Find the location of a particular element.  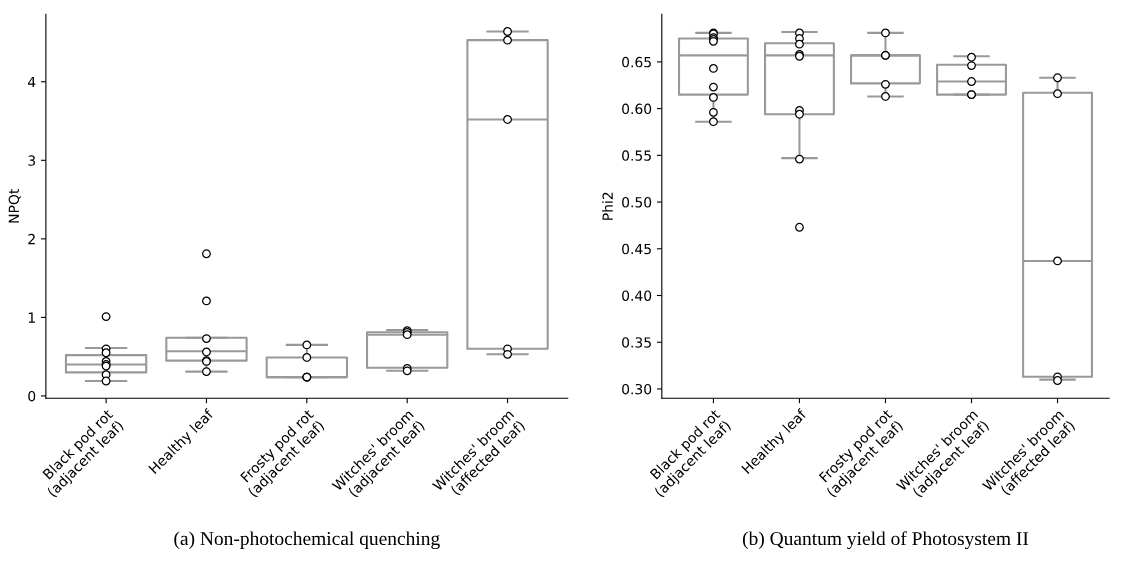

text: (b) Quantum yield of Photosystem II is located at coordinates (885, 540).